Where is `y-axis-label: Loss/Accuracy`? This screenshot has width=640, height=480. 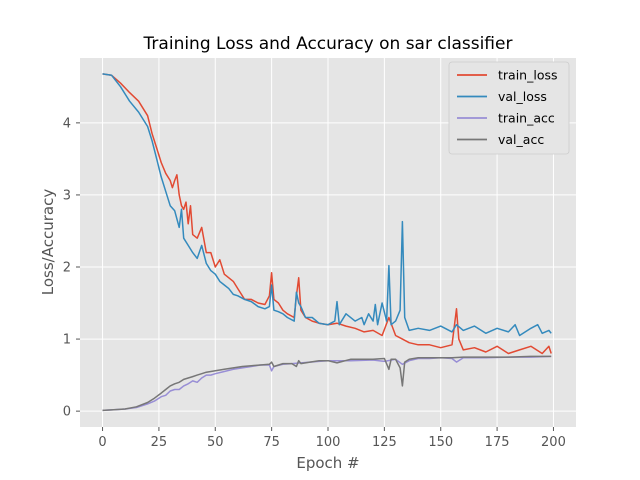
y-axis-label: Loss/Accuracy is located at coordinates (48, 242).